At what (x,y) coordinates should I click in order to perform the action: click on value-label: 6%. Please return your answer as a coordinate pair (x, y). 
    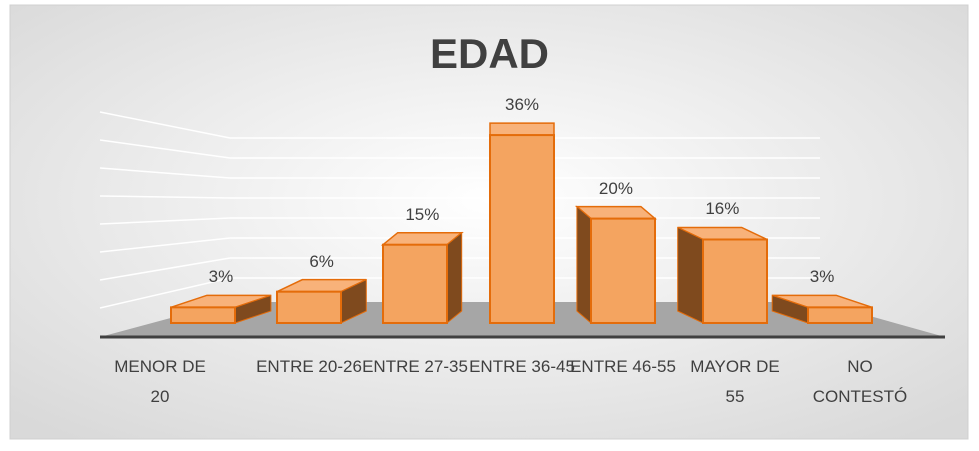
    Looking at the image, I should click on (321, 261).